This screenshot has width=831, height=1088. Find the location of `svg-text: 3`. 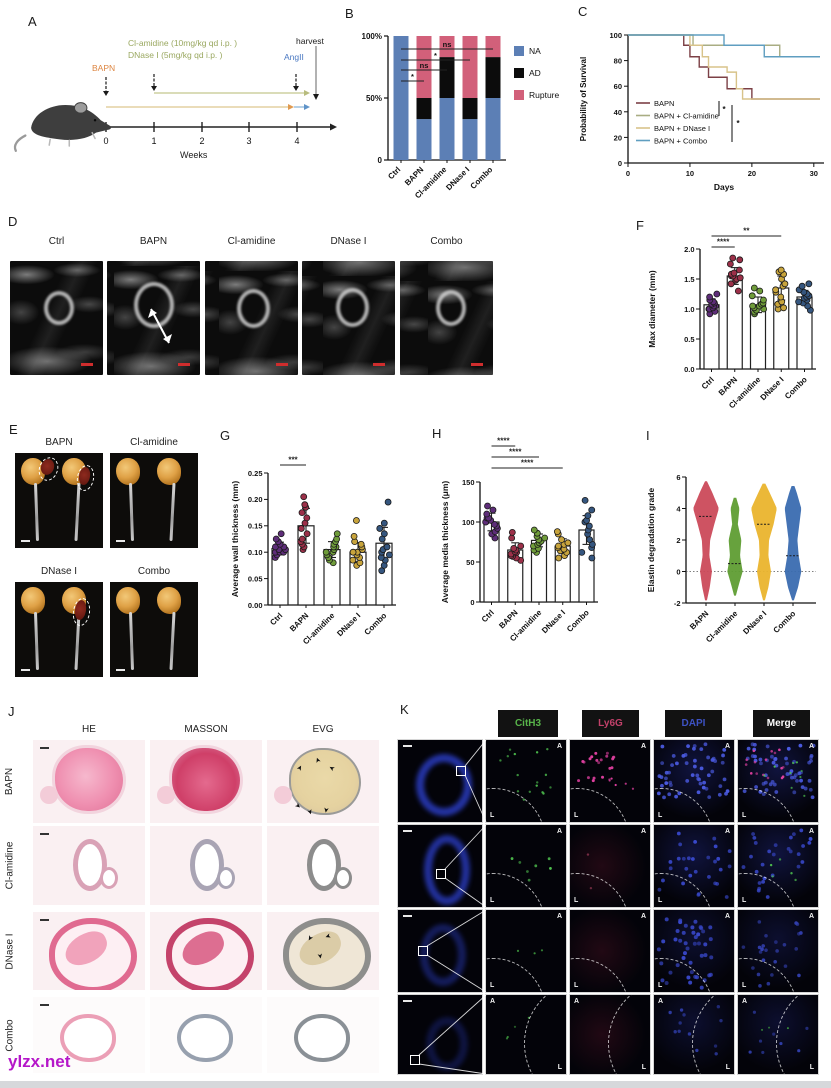

svg-text: 3 is located at coordinates (248, 141).